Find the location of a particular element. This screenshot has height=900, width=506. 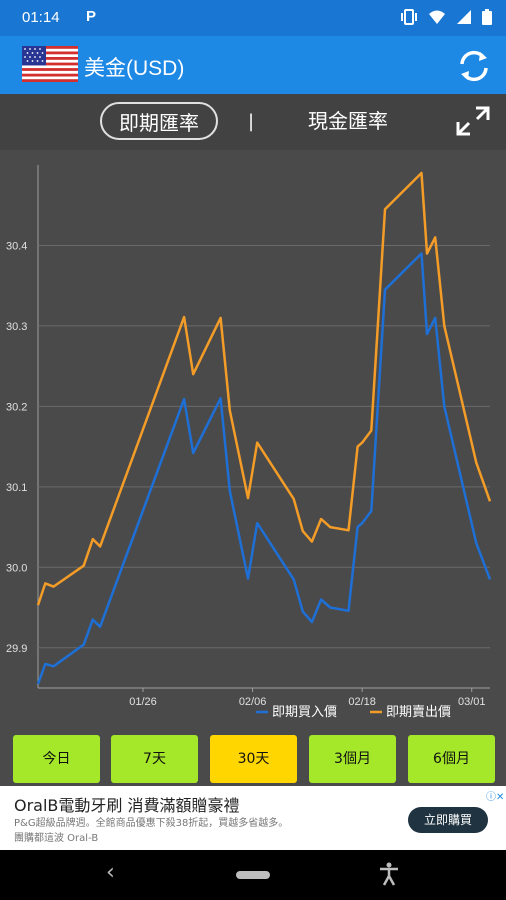

legend-label: 即期買入價 is located at coordinates (304, 712).